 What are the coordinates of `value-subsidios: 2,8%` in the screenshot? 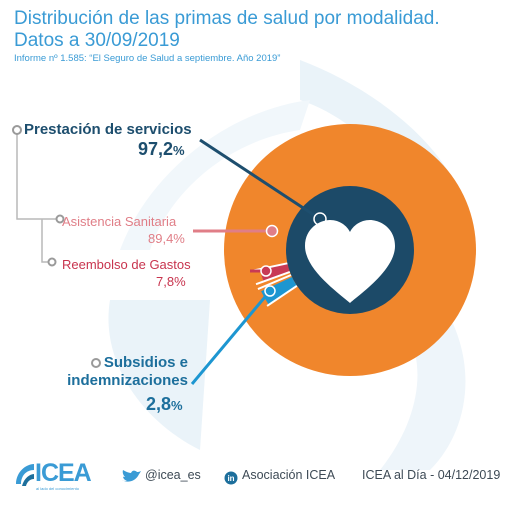 It's located at (164, 404).